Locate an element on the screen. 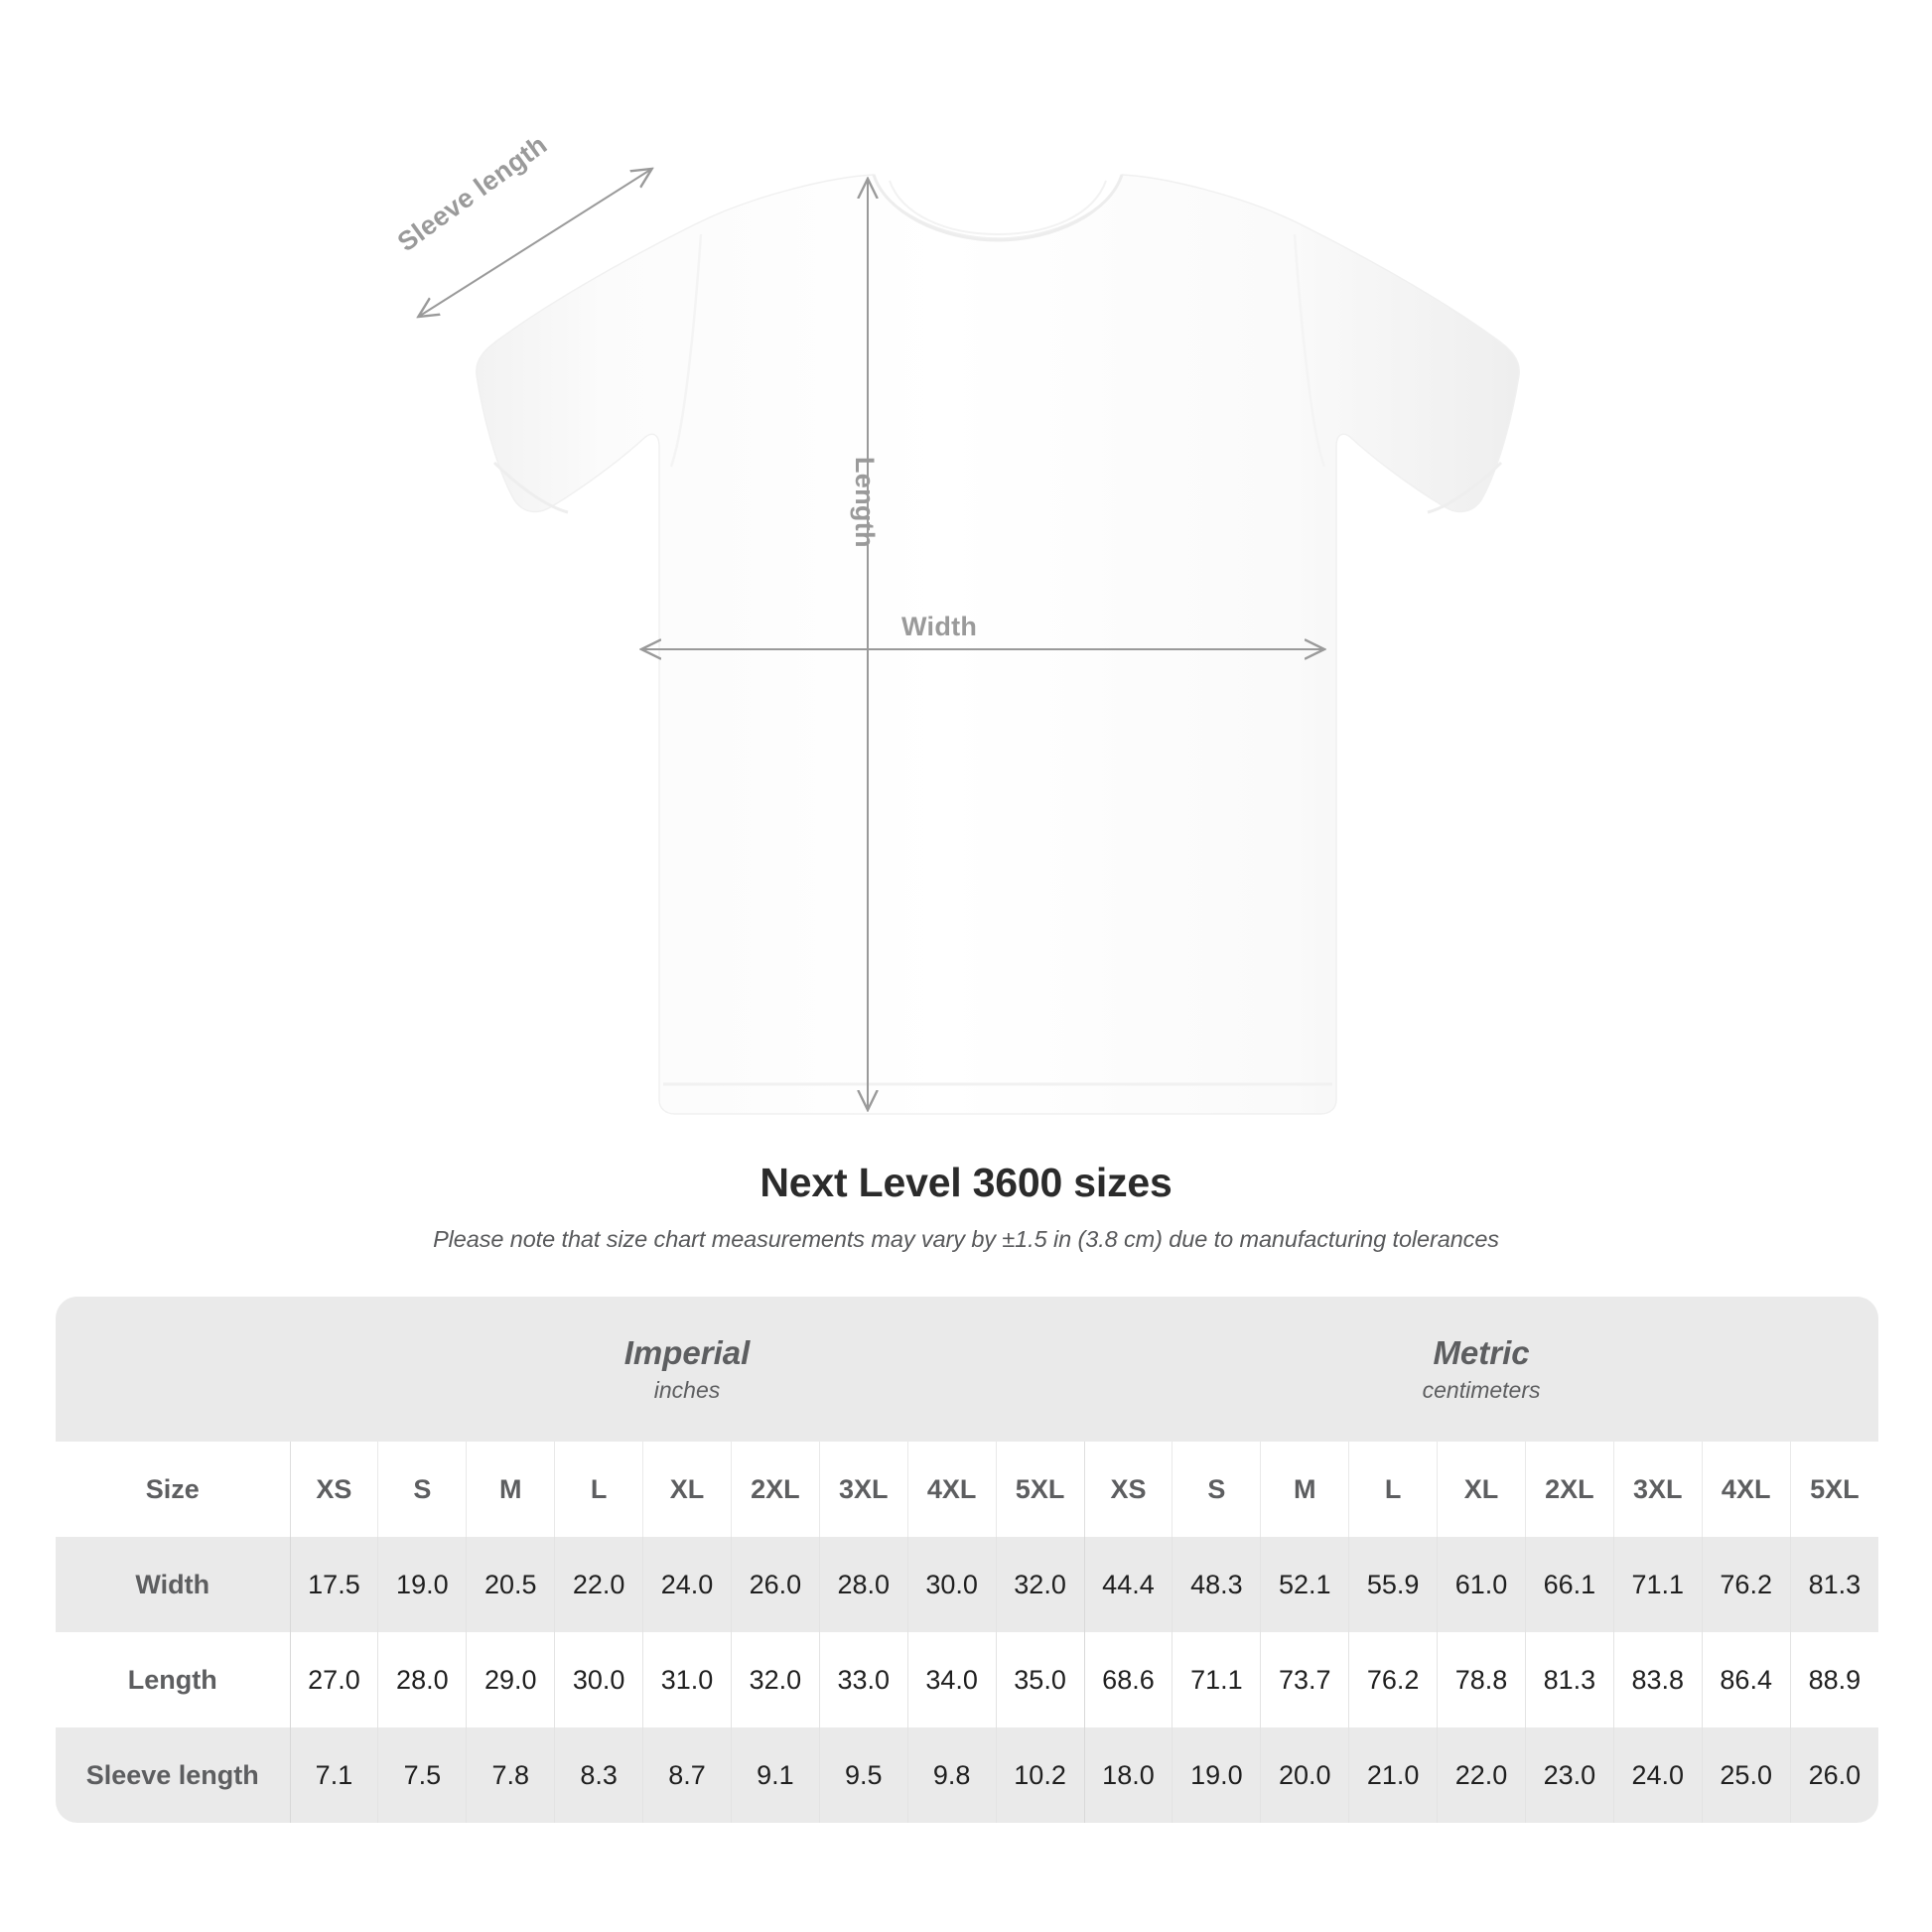 This screenshot has height=1932, width=1932. cell-imperial-length-xl: 31.0 is located at coordinates (687, 1679).